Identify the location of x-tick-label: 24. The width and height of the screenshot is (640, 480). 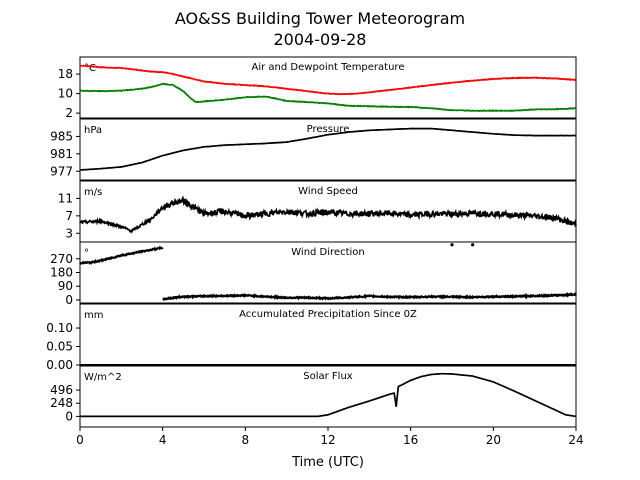
(575, 440).